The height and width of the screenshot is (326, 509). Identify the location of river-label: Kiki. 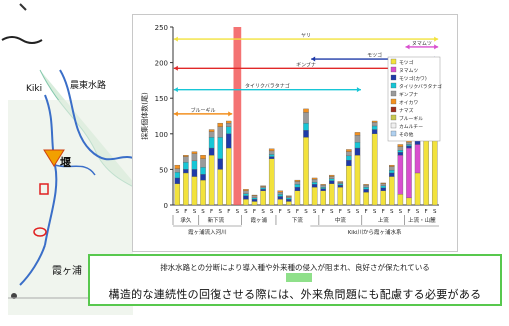
(34, 89).